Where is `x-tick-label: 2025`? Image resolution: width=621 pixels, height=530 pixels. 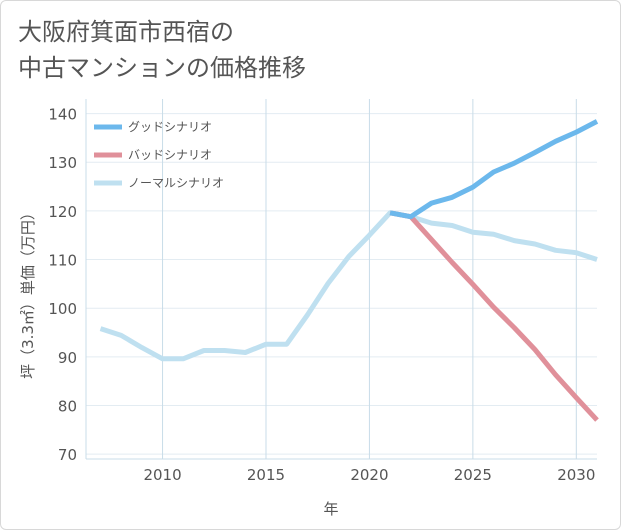 x-tick-label: 2025 is located at coordinates (473, 475).